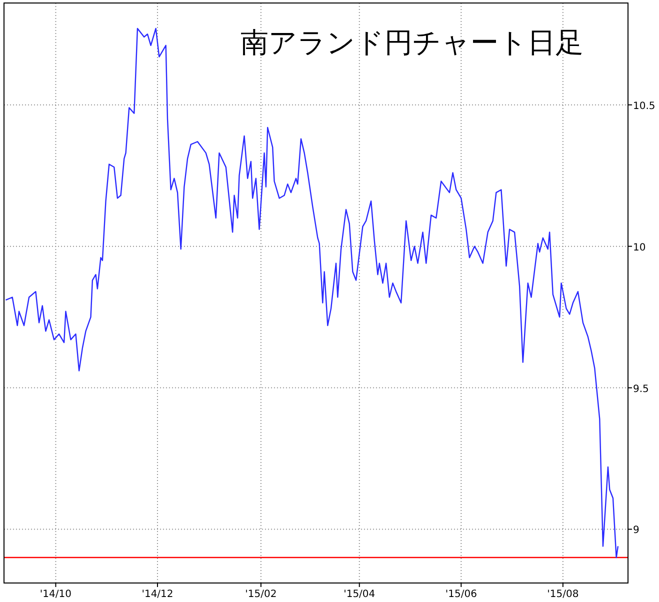  What do you see at coordinates (644, 106) in the screenshot?
I see `y-tick-label: 10.5` at bounding box center [644, 106].